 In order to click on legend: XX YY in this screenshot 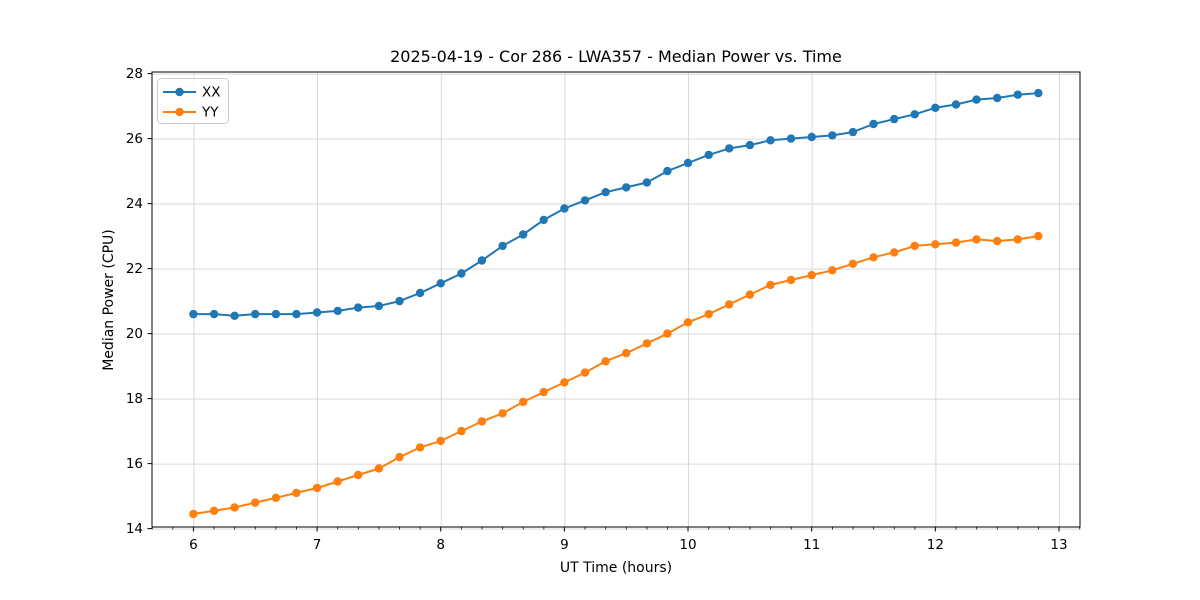, I will do `click(193, 101)`.